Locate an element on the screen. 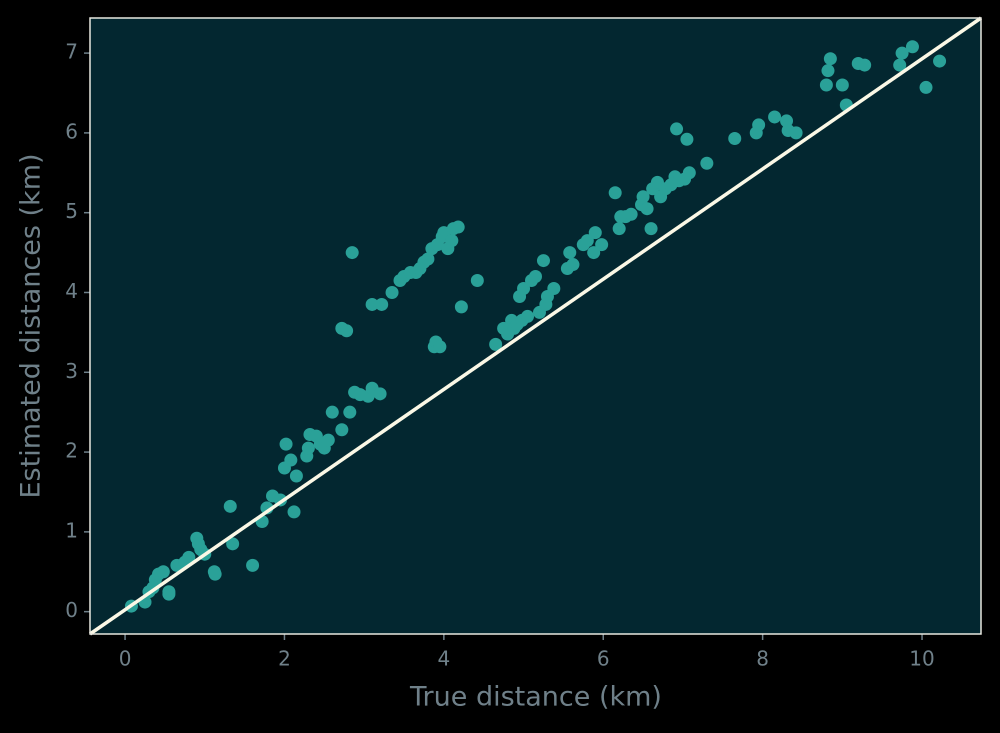 The image size is (1000, 733). y-tick-label: 2 is located at coordinates (71, 451).